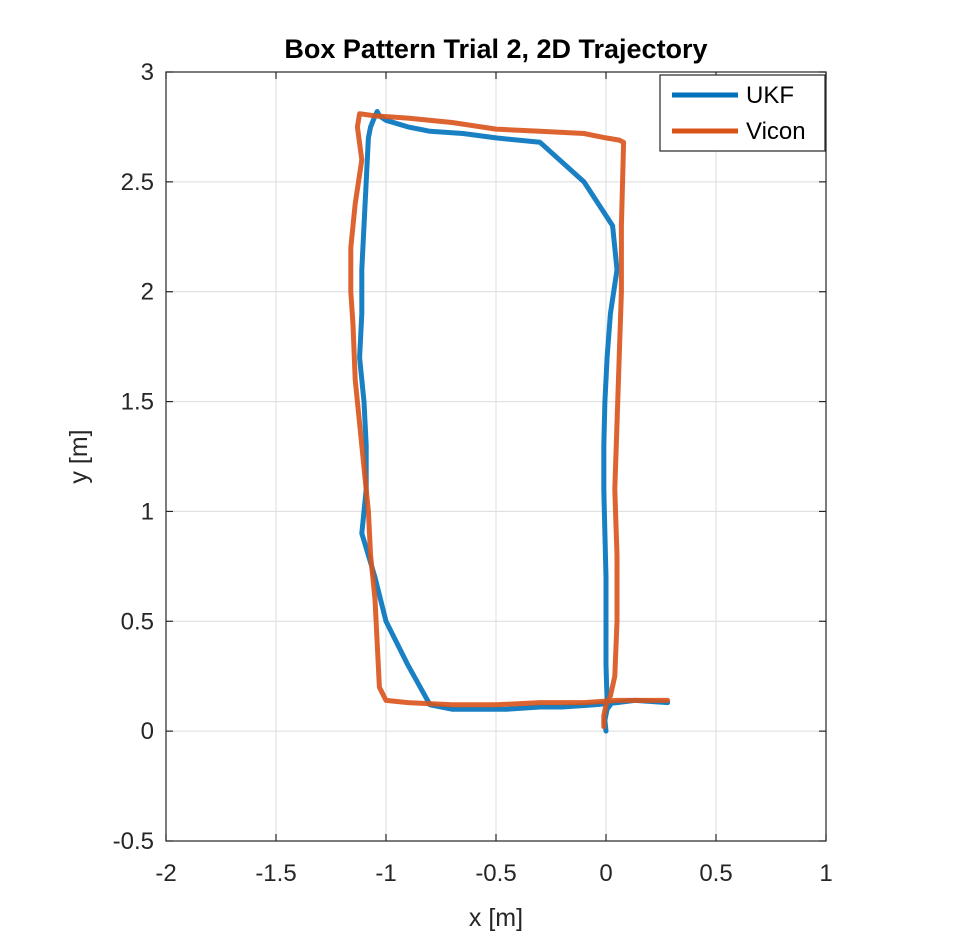 The width and height of the screenshot is (958, 945). I want to click on legend-box, so click(742, 113).